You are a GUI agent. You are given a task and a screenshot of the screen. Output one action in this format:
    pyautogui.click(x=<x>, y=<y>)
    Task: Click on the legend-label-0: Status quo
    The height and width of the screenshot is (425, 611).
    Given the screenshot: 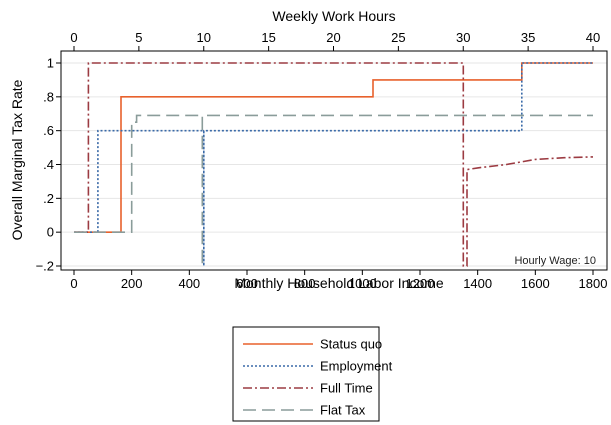 What is the action you would take?
    pyautogui.click(x=351, y=344)
    